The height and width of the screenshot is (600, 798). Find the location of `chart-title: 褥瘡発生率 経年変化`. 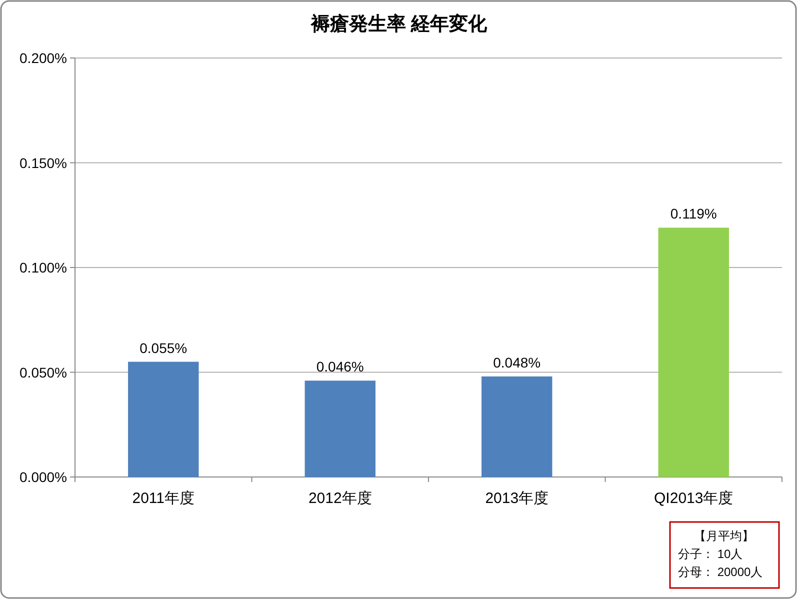

chart-title: 褥瘡発生率 経年変化 is located at coordinates (399, 24).